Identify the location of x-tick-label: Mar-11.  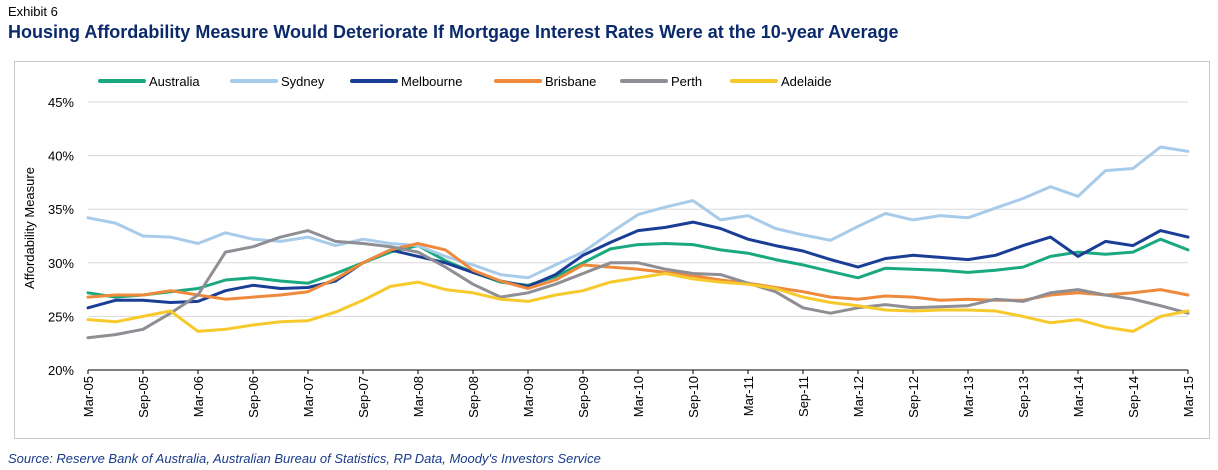
(748, 396).